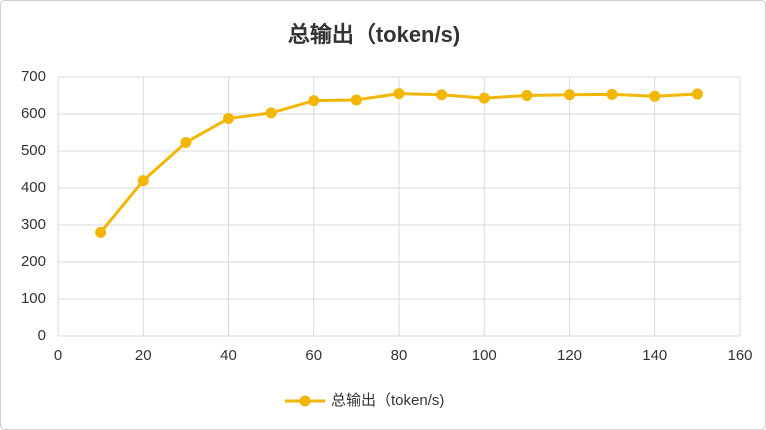 This screenshot has height=430, width=766. Describe the element at coordinates (305, 401) in the screenshot. I see `legend-marker` at that location.